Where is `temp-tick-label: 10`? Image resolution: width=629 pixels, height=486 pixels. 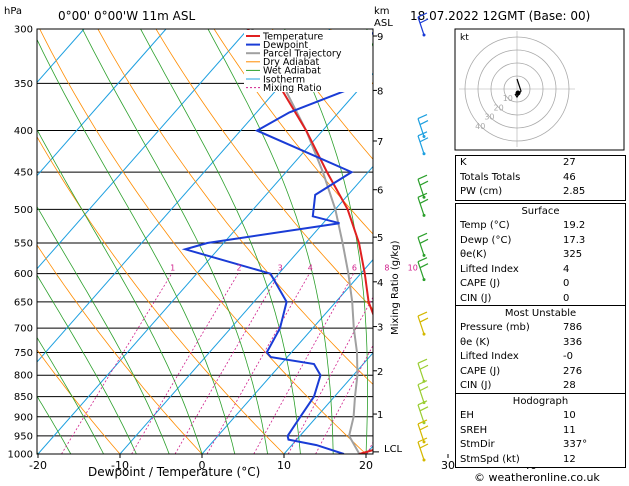
temp-tick-label: 10 is located at coordinates (284, 465).